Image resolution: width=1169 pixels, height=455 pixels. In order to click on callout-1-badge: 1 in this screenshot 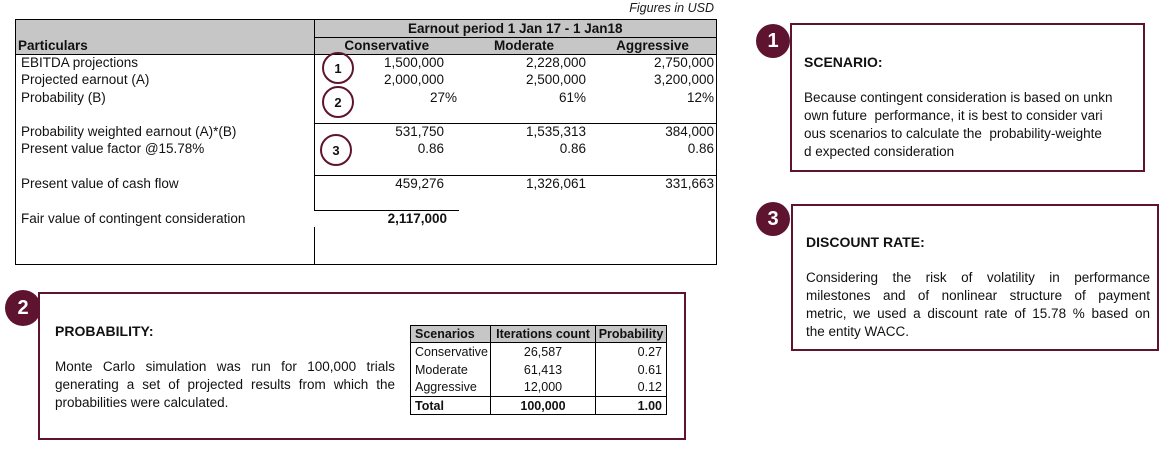, I will do `click(773, 41)`.